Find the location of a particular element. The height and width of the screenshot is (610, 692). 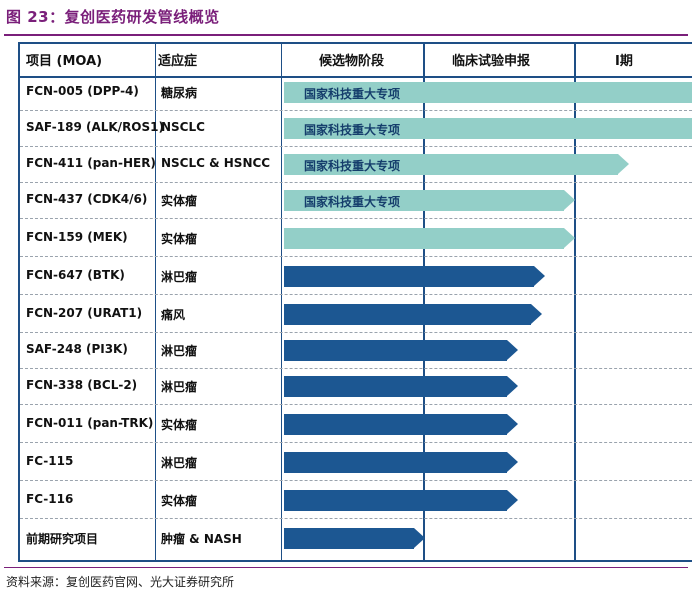

pipeline-row: FC-116 实体瘤 is located at coordinates (356, 501).